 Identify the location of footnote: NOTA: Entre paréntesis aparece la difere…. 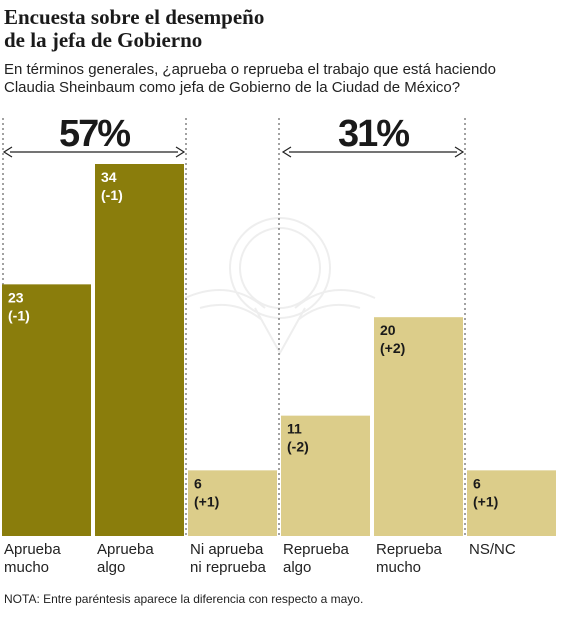
(184, 599).